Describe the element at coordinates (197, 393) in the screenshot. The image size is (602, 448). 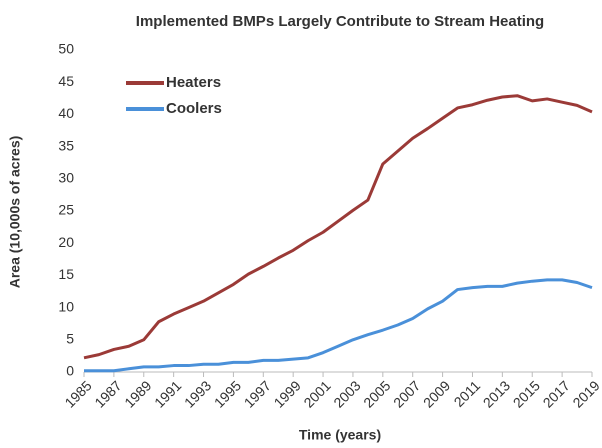
I see `x-tick-label: 1993` at that location.